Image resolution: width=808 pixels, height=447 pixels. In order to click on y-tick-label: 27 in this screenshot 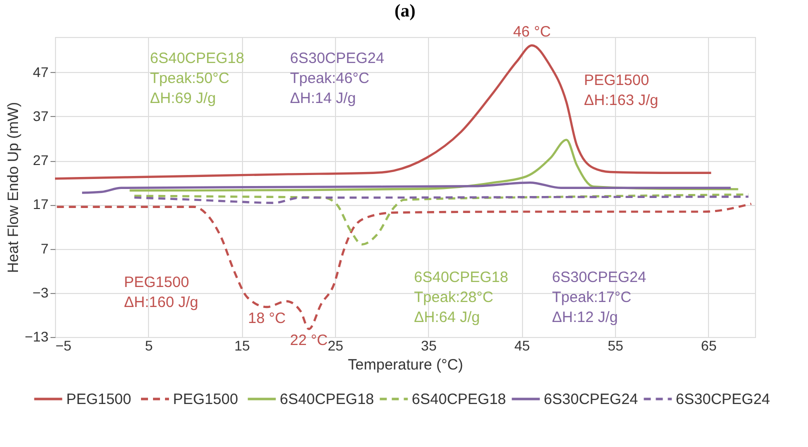, I will do `click(40, 160)`.